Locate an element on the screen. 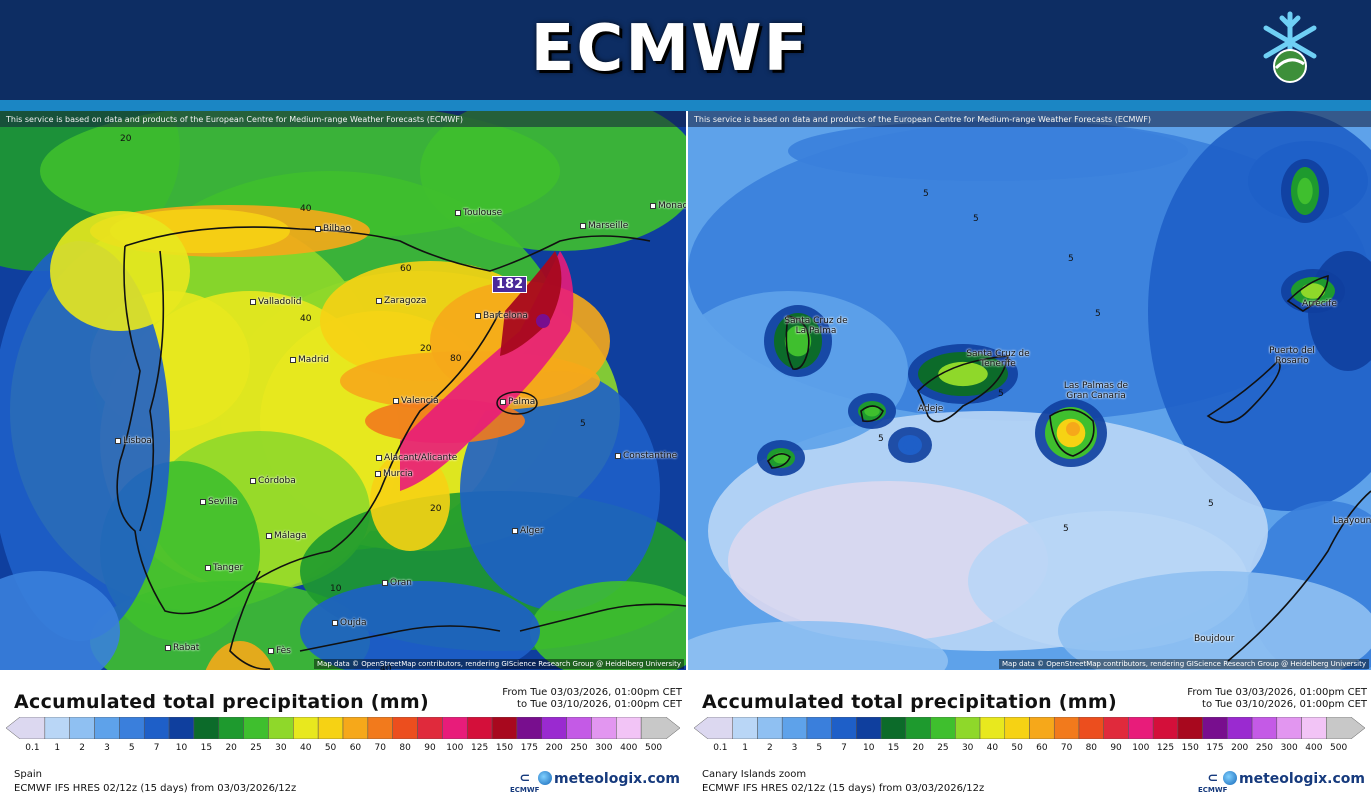  colorbar-tick-label: 150 is located at coordinates (504, 748).